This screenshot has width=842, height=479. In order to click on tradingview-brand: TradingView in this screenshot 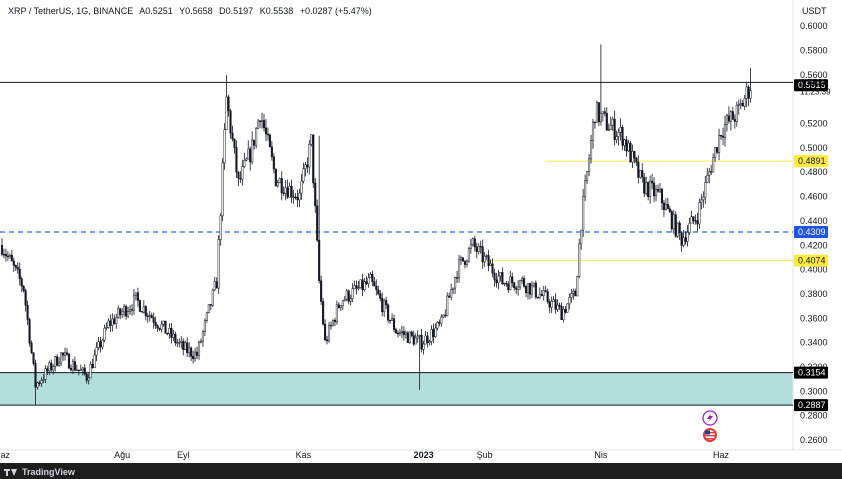, I will do `click(39, 472)`.